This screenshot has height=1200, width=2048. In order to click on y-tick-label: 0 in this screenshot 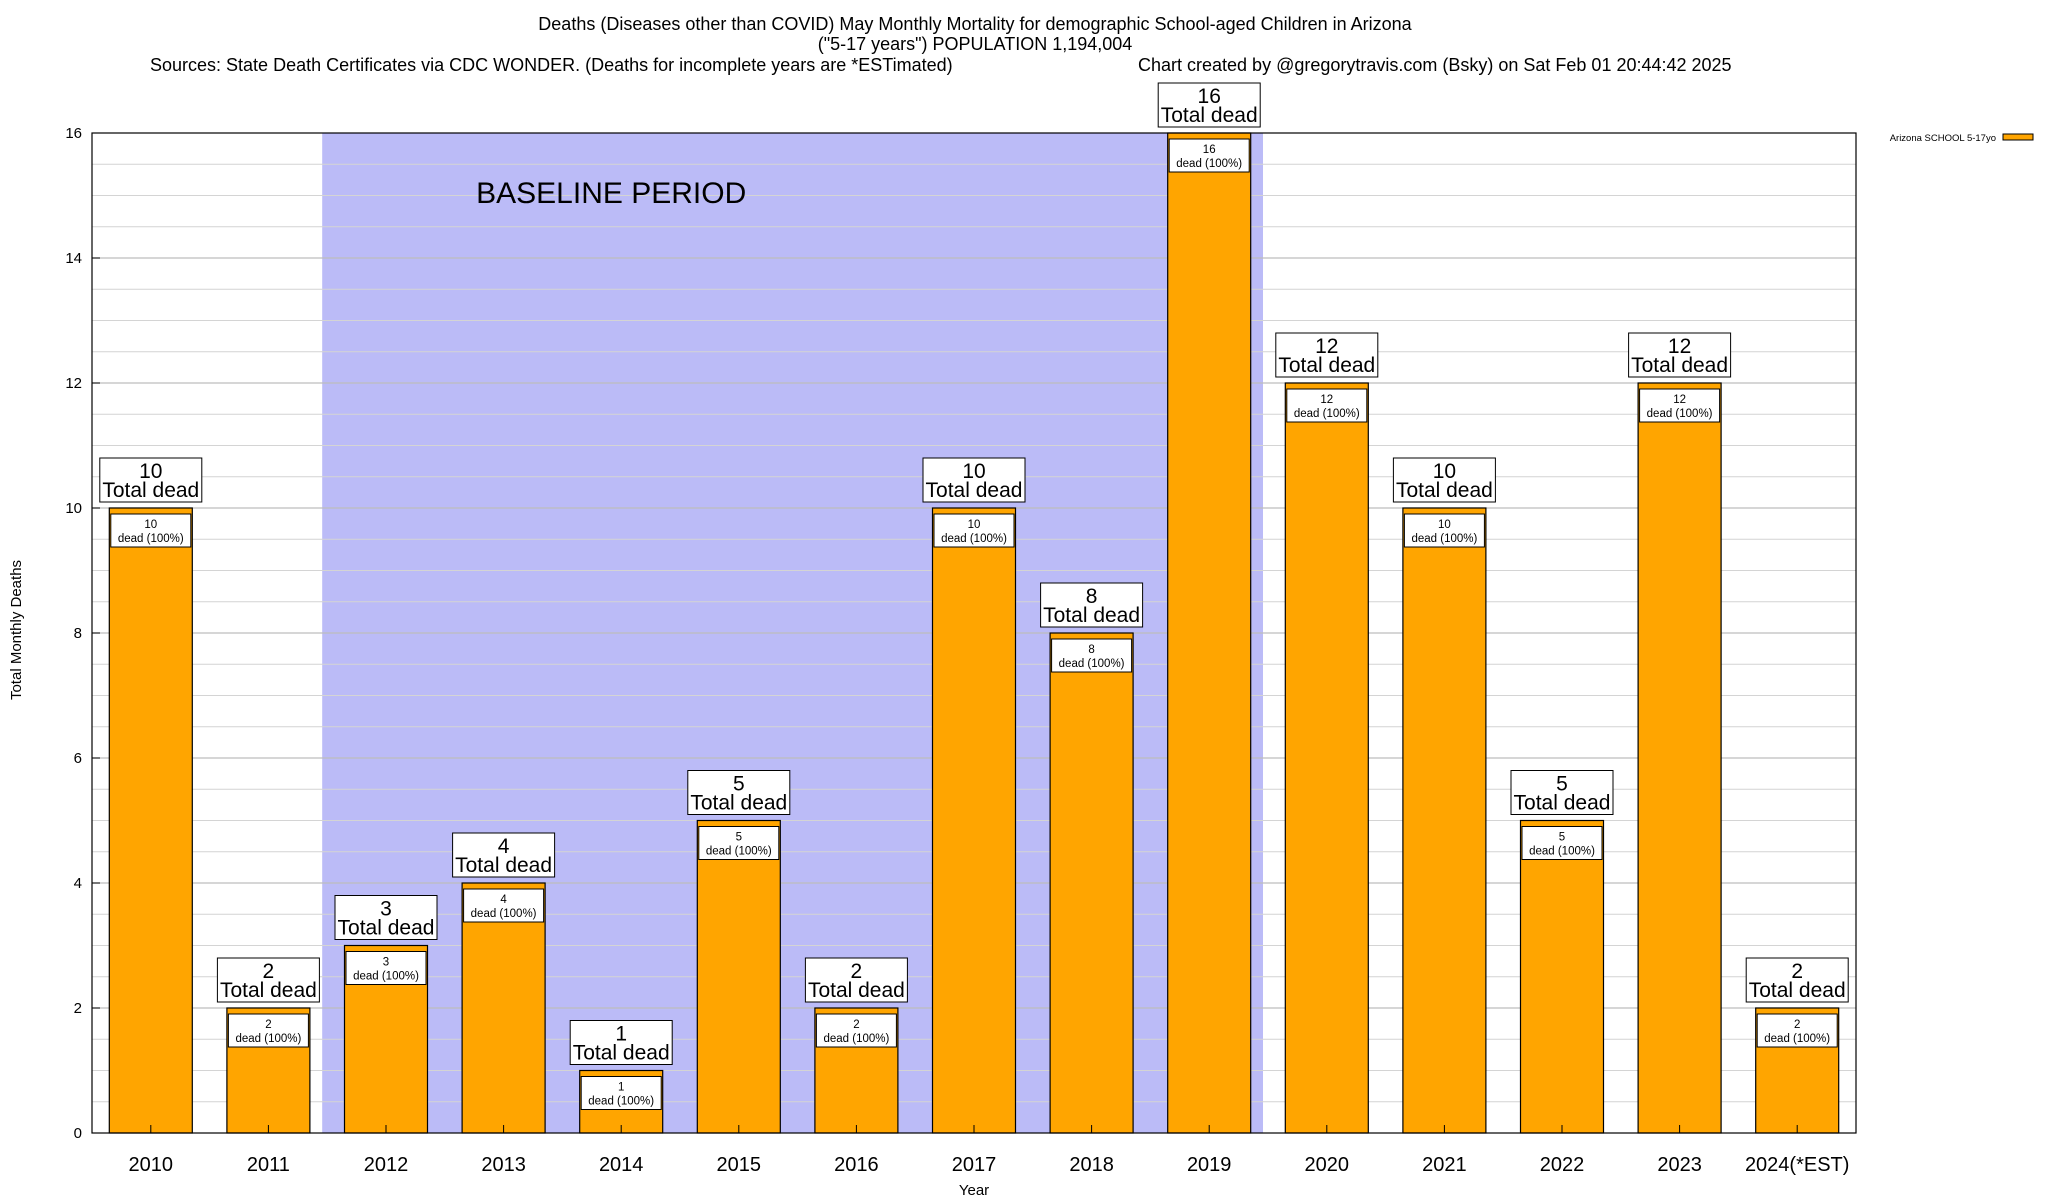, I will do `click(78, 1133)`.